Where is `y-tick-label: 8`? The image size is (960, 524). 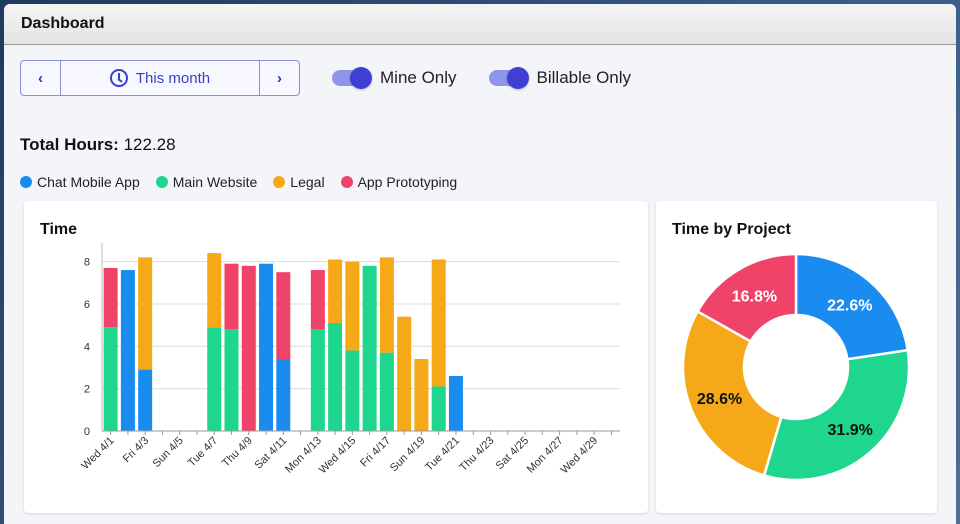
y-tick-label: 8 is located at coordinates (87, 263).